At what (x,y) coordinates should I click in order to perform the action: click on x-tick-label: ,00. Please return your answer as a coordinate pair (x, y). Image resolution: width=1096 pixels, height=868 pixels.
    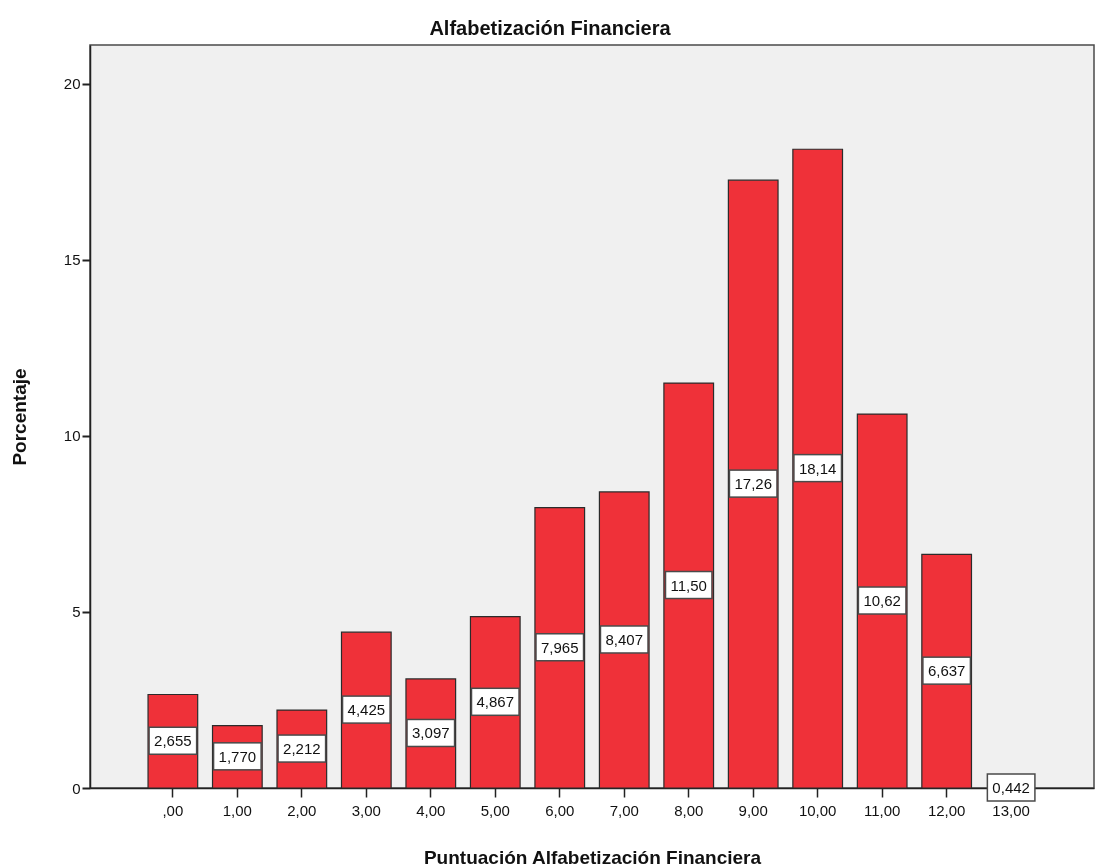
    Looking at the image, I should click on (173, 810).